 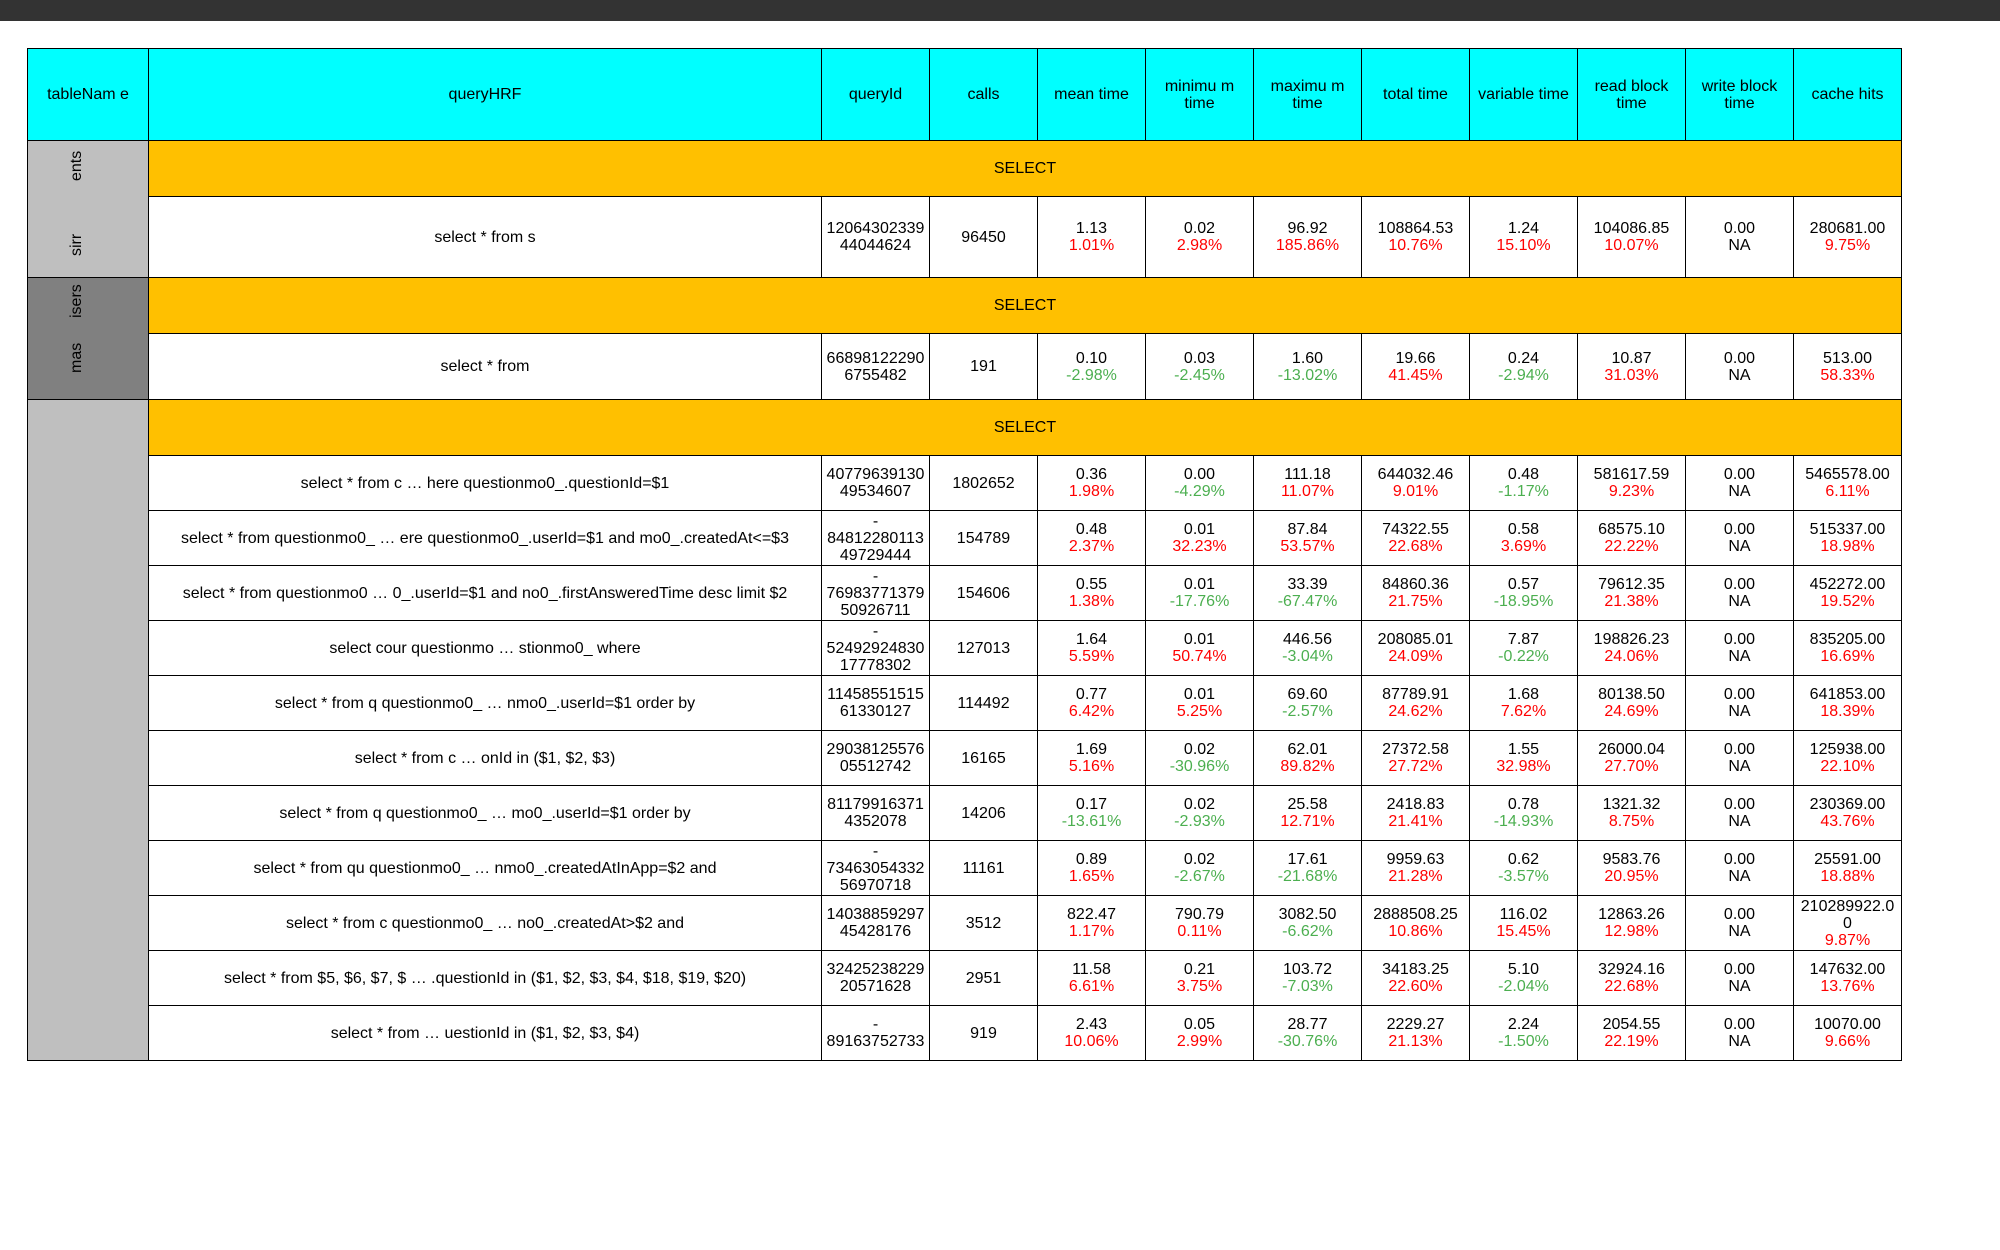 What do you see at coordinates (1307, 931) in the screenshot?
I see `metric-change: -6.62%` at bounding box center [1307, 931].